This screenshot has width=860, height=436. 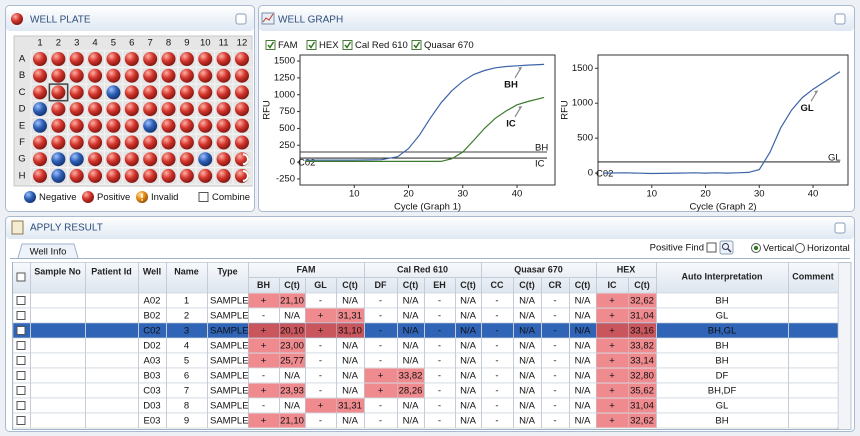 I want to click on header-checkbox, so click(x=21, y=277).